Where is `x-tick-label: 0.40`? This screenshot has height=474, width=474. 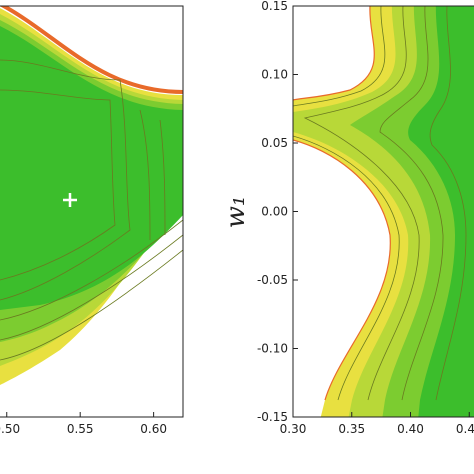
x-tick-label: 0.40 is located at coordinates (410, 429).